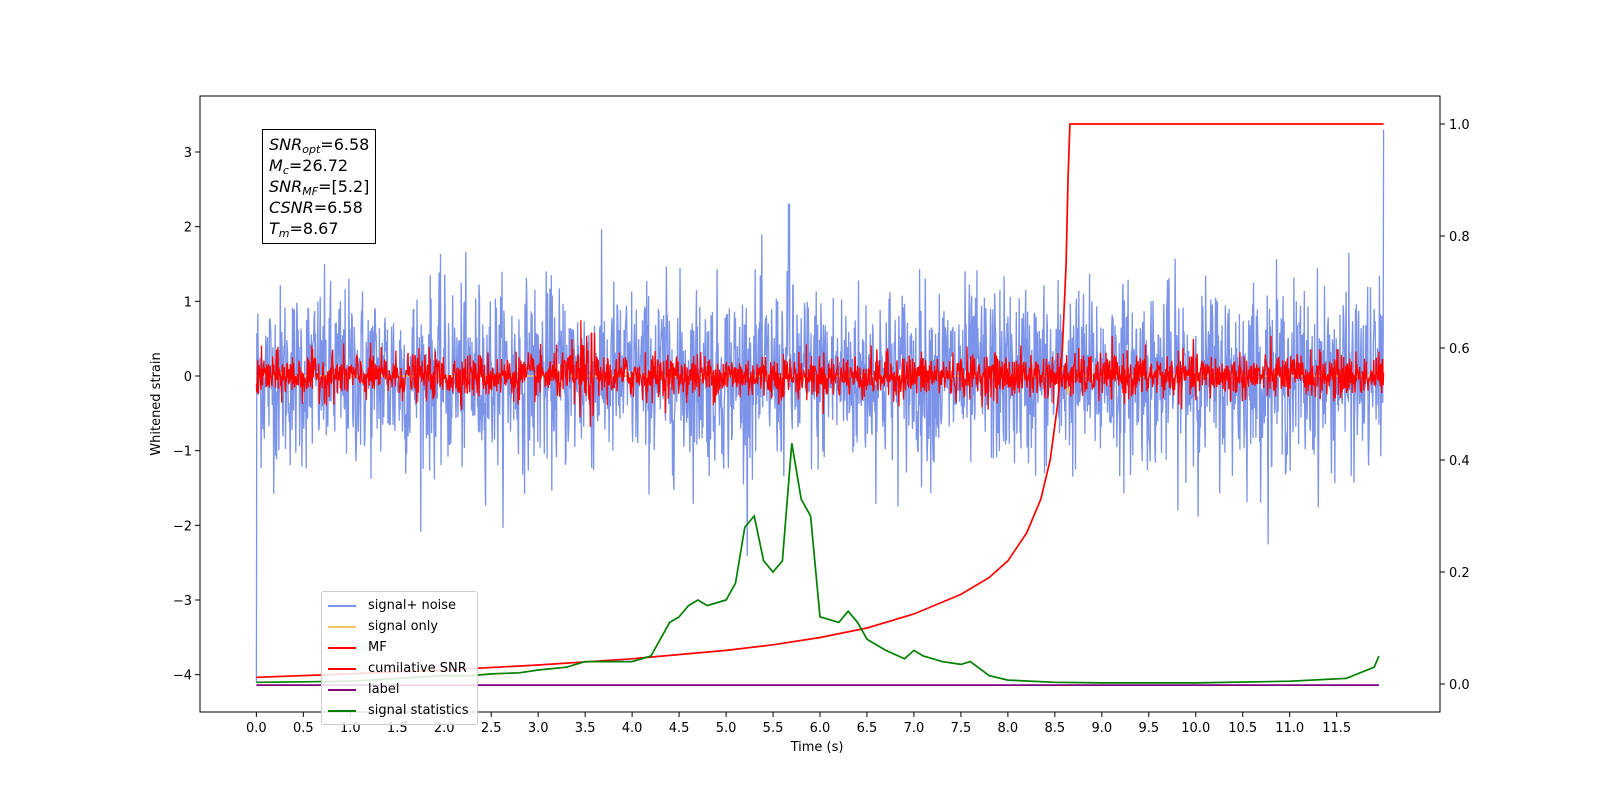 This screenshot has width=1600, height=800. I want to click on x-tick-label: 4.0, so click(632, 728).